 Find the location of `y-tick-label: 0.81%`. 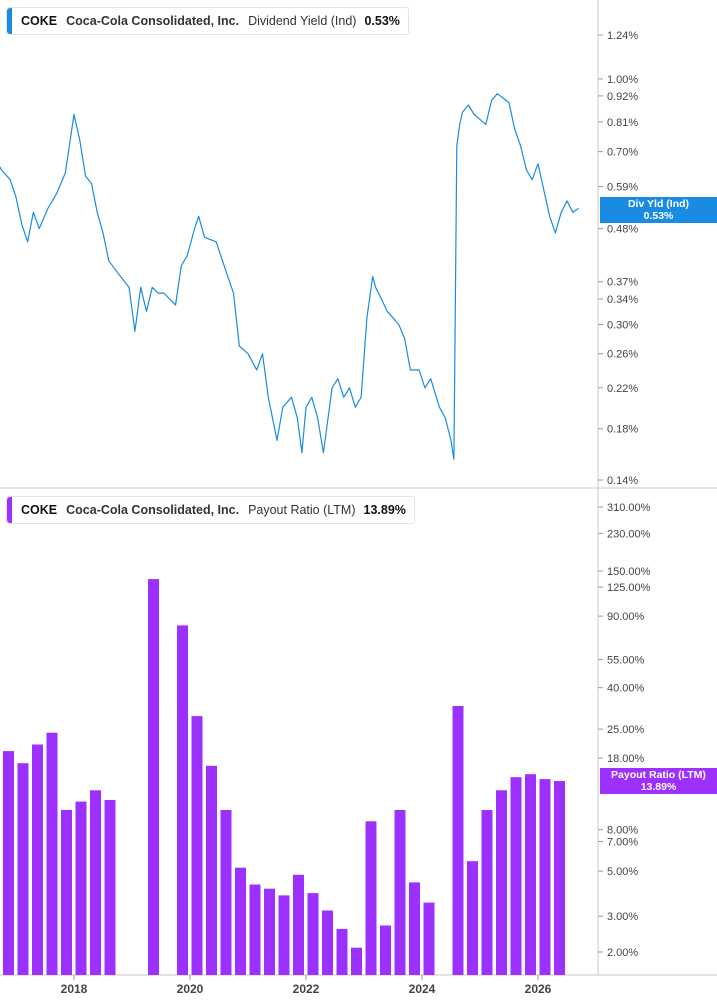

y-tick-label: 0.81% is located at coordinates (622, 123).